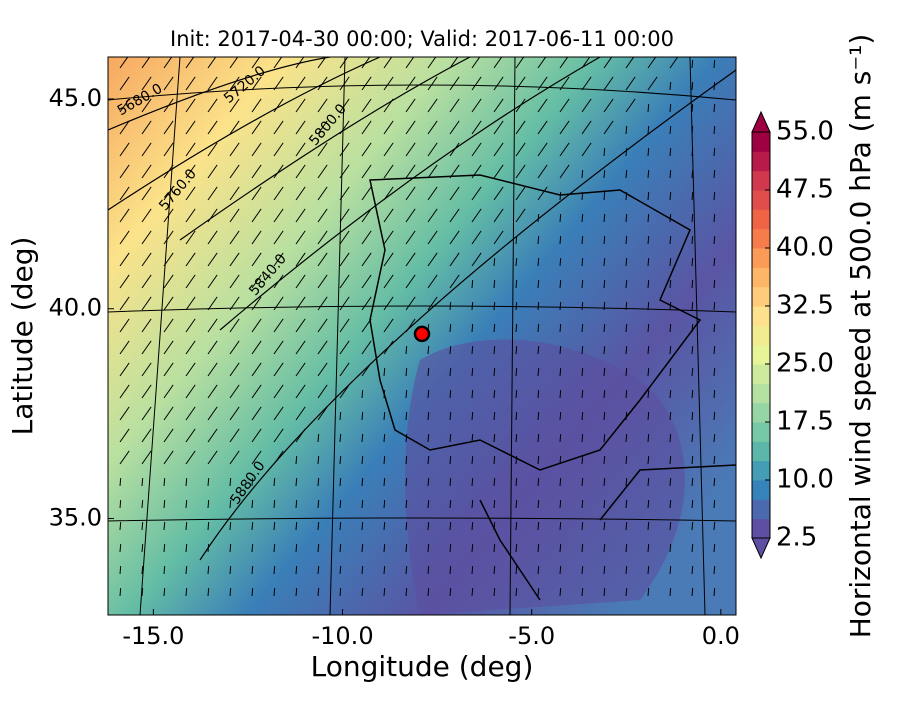 This screenshot has width=900, height=704. I want to click on colorbar-tick-label: 2.5, so click(796, 538).